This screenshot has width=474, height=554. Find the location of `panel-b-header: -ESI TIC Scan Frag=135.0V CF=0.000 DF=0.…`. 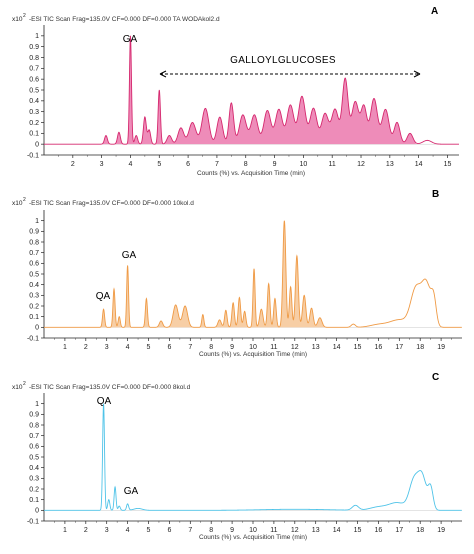

panel-b-header: -ESI TIC Scan Frag=135.0V CF=0.000 DF=0.… is located at coordinates (111, 203).